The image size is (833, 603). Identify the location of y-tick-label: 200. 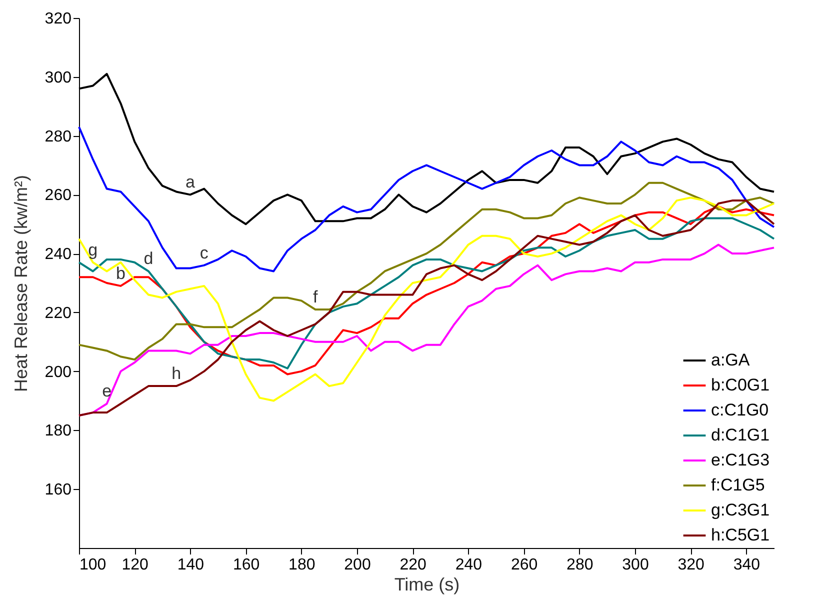
(58, 372).